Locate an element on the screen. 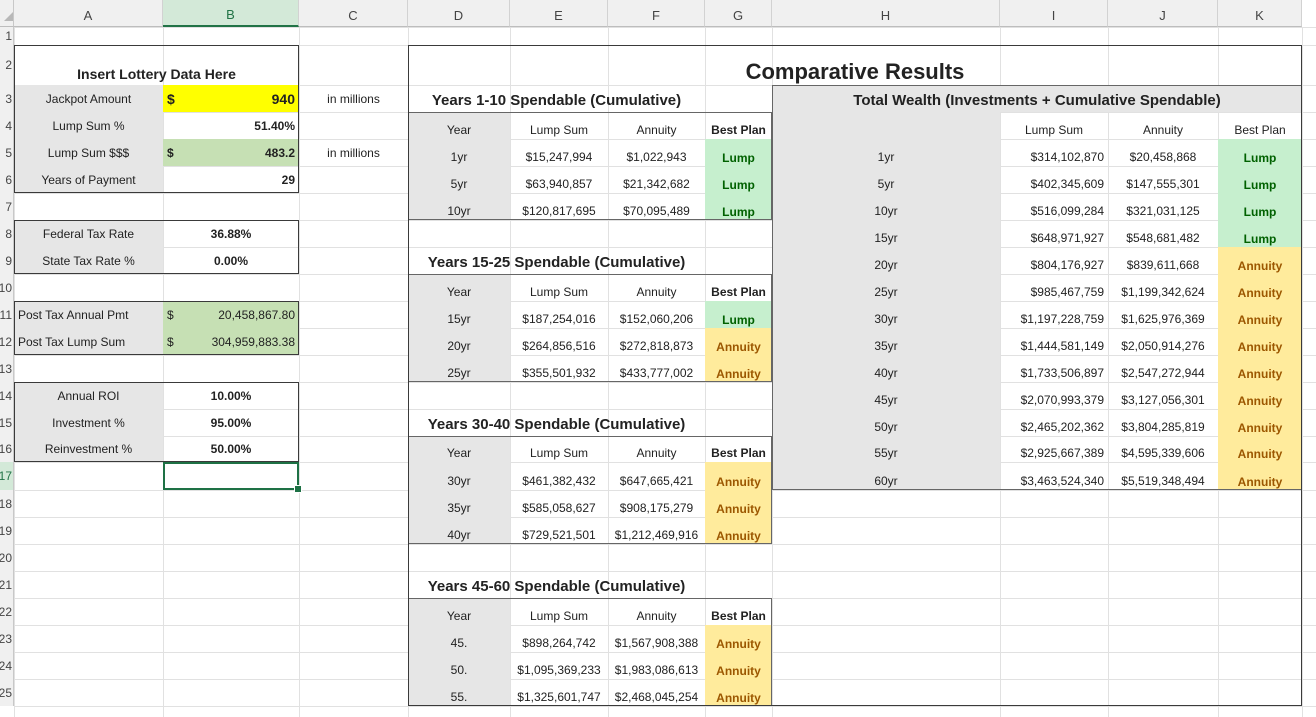 This screenshot has width=1316, height=717. jackpot-currency: $ is located at coordinates (171, 98).